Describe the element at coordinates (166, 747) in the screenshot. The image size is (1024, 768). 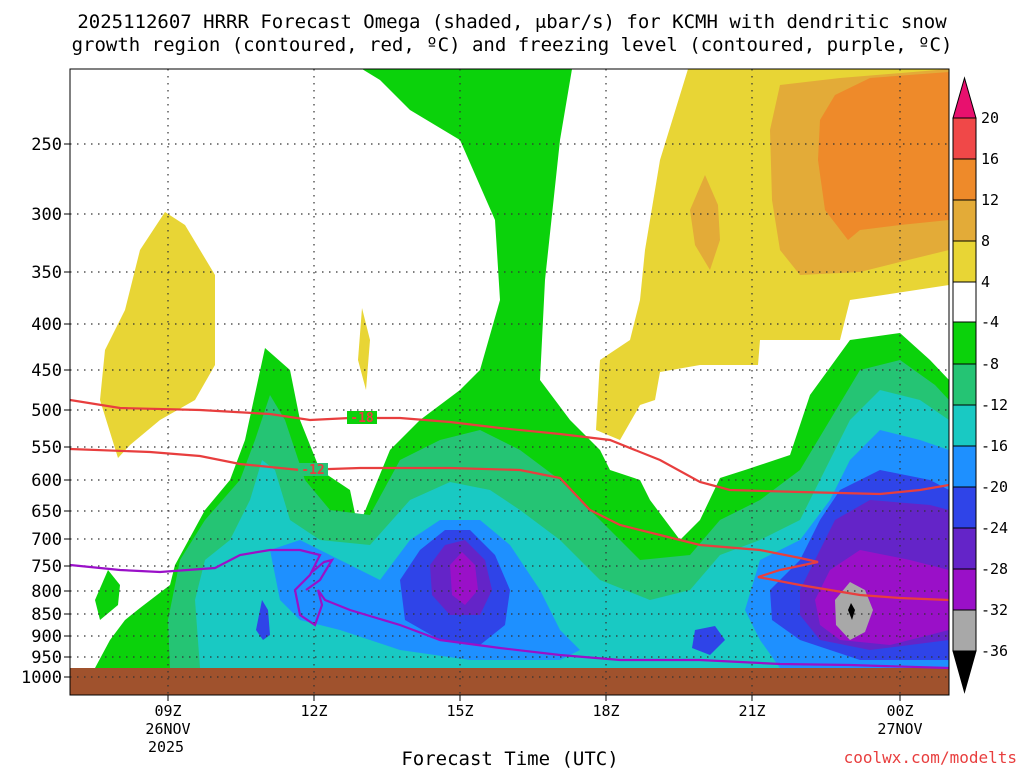
I see `x-tick-year: 2025` at that location.